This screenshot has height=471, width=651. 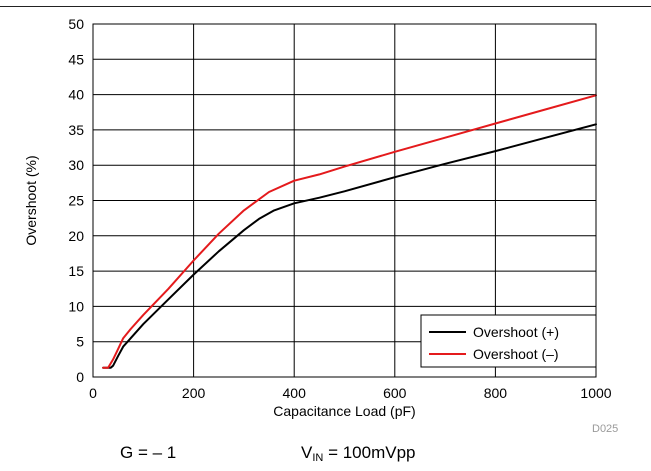 What do you see at coordinates (307, 452) in the screenshot?
I see `vin-symbol: V` at bounding box center [307, 452].